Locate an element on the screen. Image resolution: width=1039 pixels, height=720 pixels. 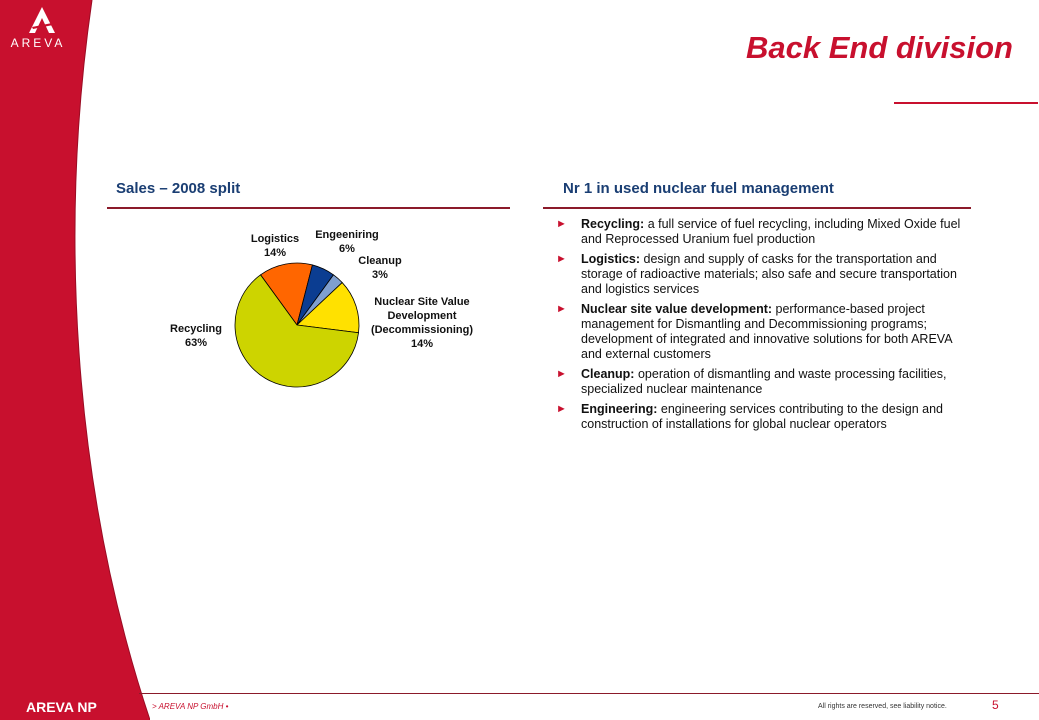
pie-label-name: (Decommissioning) is located at coordinates (422, 330).